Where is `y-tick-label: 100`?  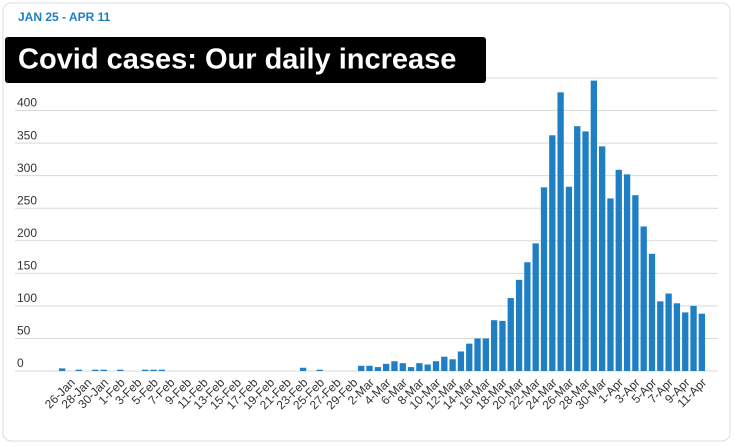 y-tick-label: 100 is located at coordinates (27, 298).